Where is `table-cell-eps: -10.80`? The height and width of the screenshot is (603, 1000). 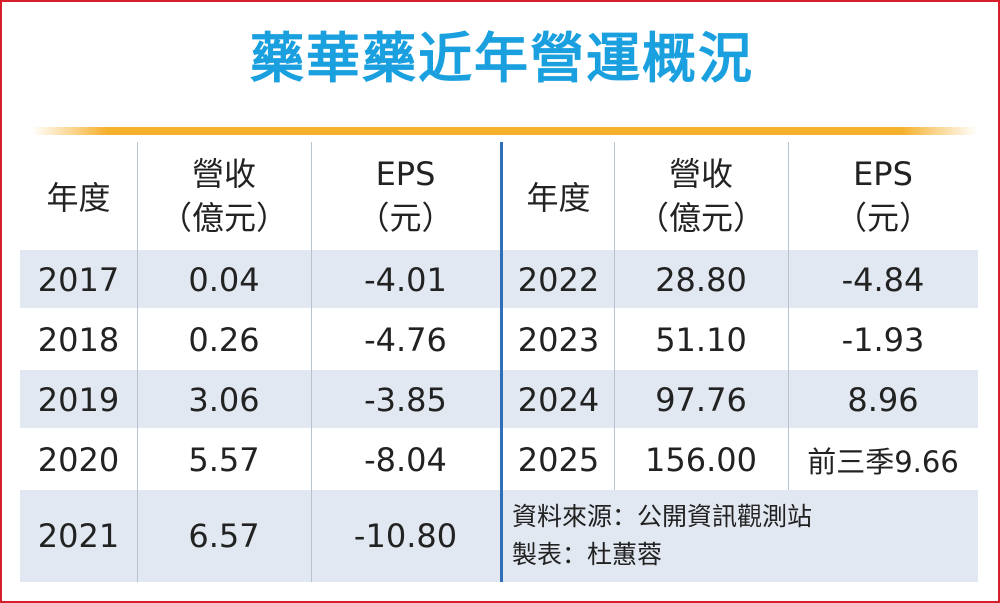 table-cell-eps: -10.80 is located at coordinates (405, 536).